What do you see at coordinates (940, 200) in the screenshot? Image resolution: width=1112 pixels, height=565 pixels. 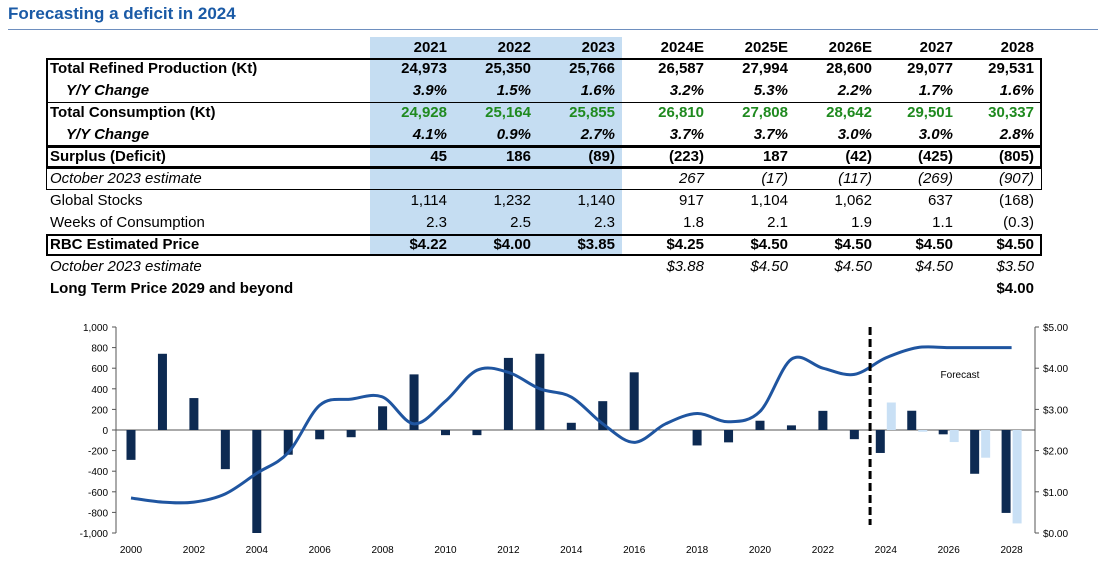 I see `table-cell: 637` at bounding box center [940, 200].